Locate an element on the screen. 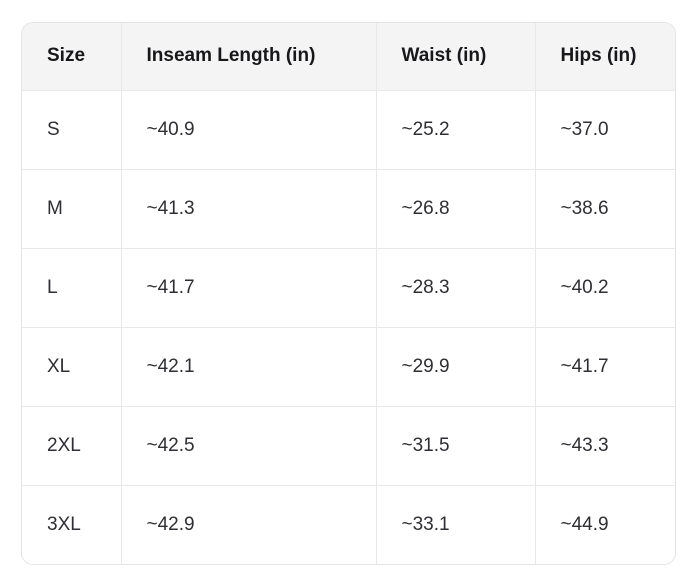  cell-waist: ~29.9 is located at coordinates (456, 367).